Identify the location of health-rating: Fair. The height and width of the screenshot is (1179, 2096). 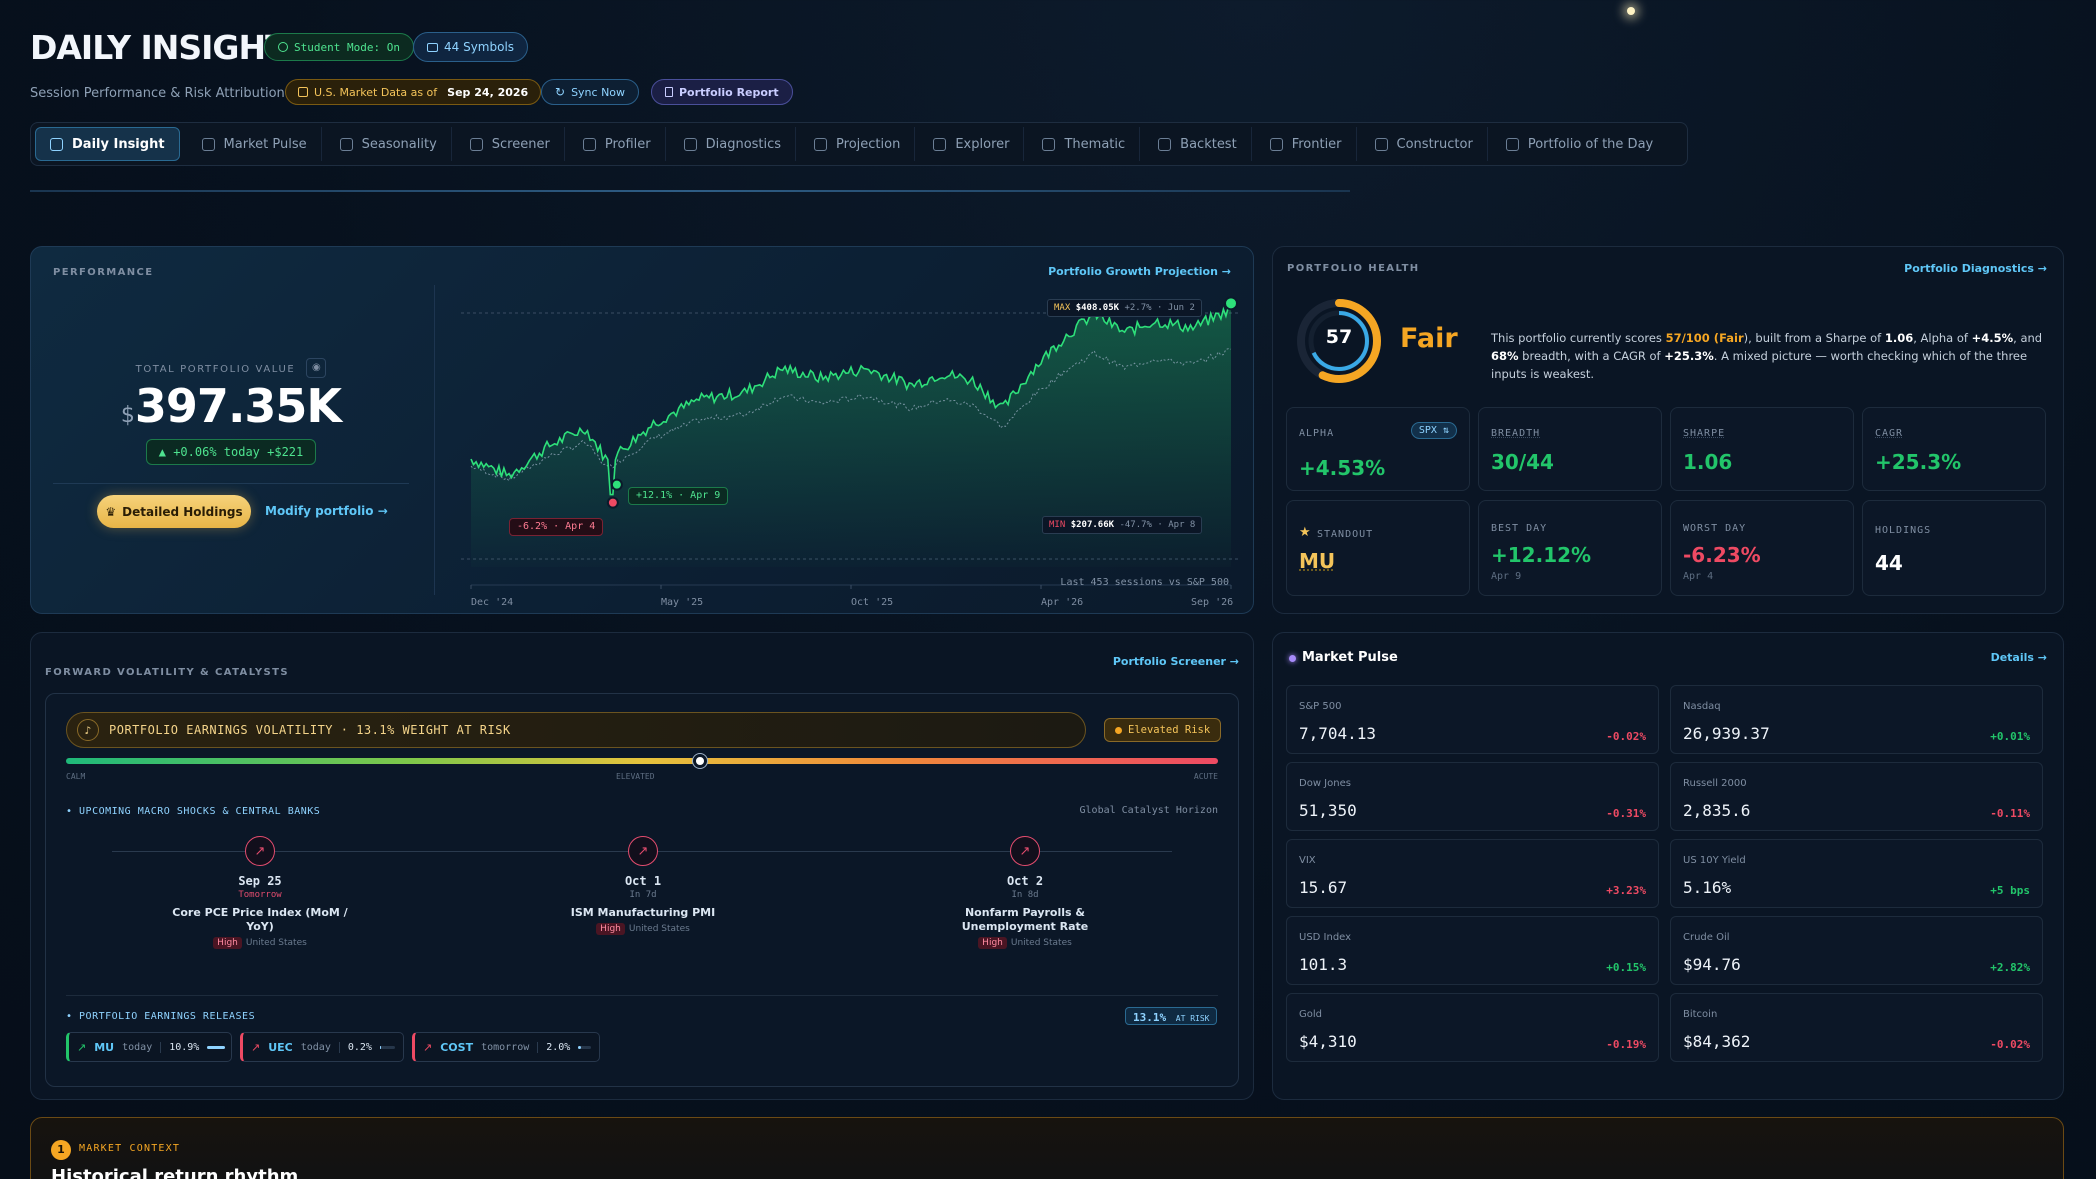
(1429, 338).